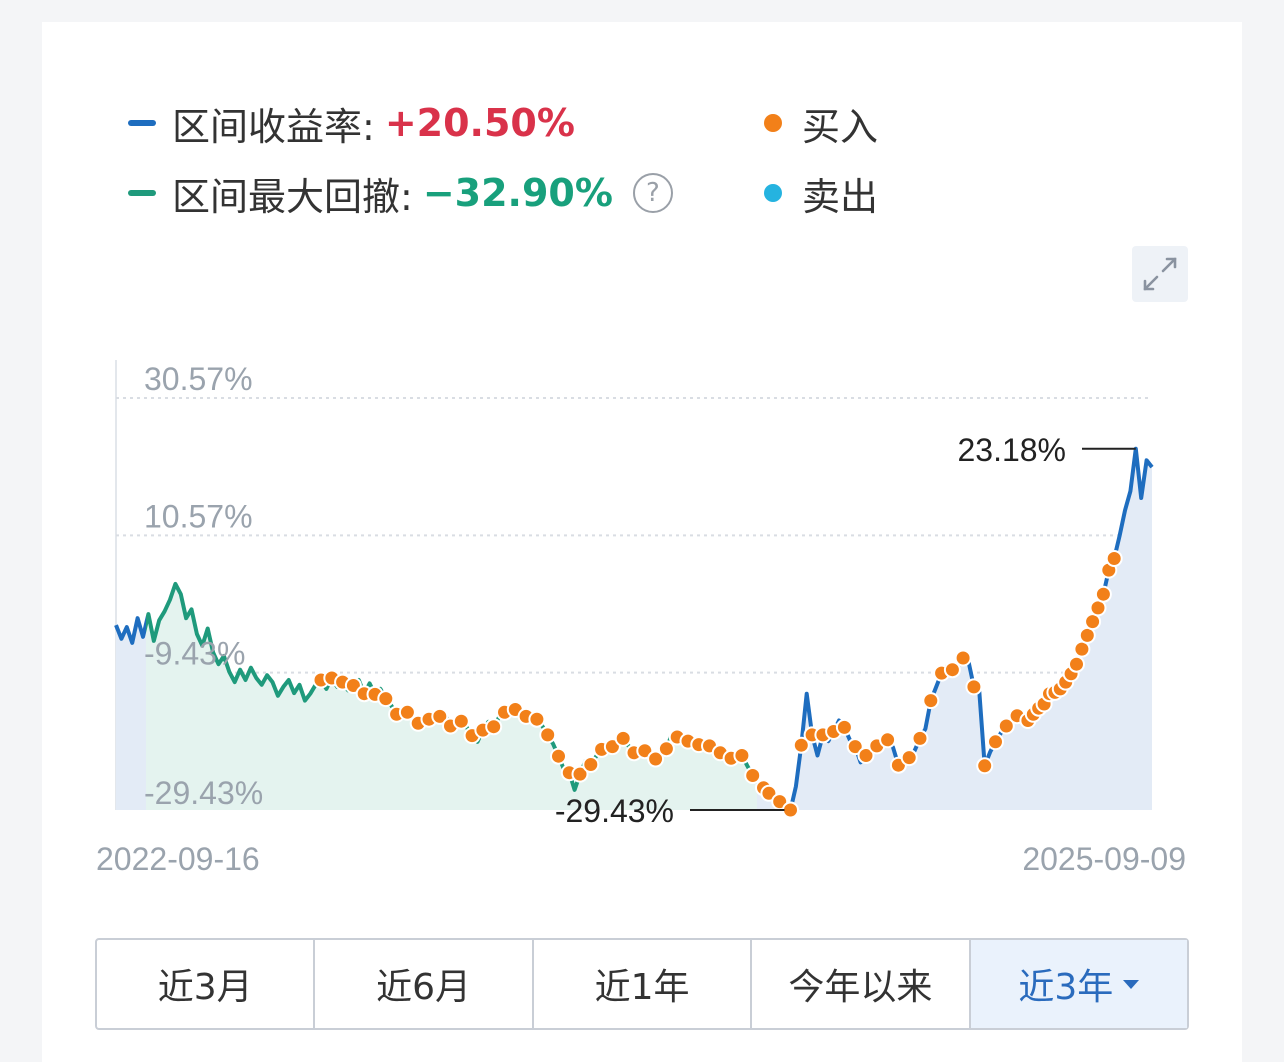  What do you see at coordinates (538, 166) in the screenshot?
I see `chart-legend: 区间收益率: +20.50% 区间最大回撤: −32.90% ? 买入 卖出` at bounding box center [538, 166].